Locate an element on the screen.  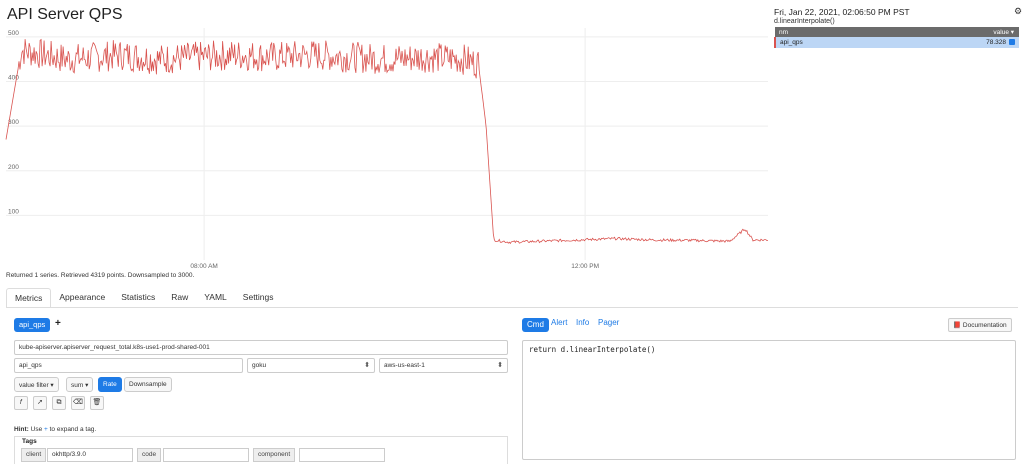
trash-icon: 🗑 is located at coordinates (97, 403).